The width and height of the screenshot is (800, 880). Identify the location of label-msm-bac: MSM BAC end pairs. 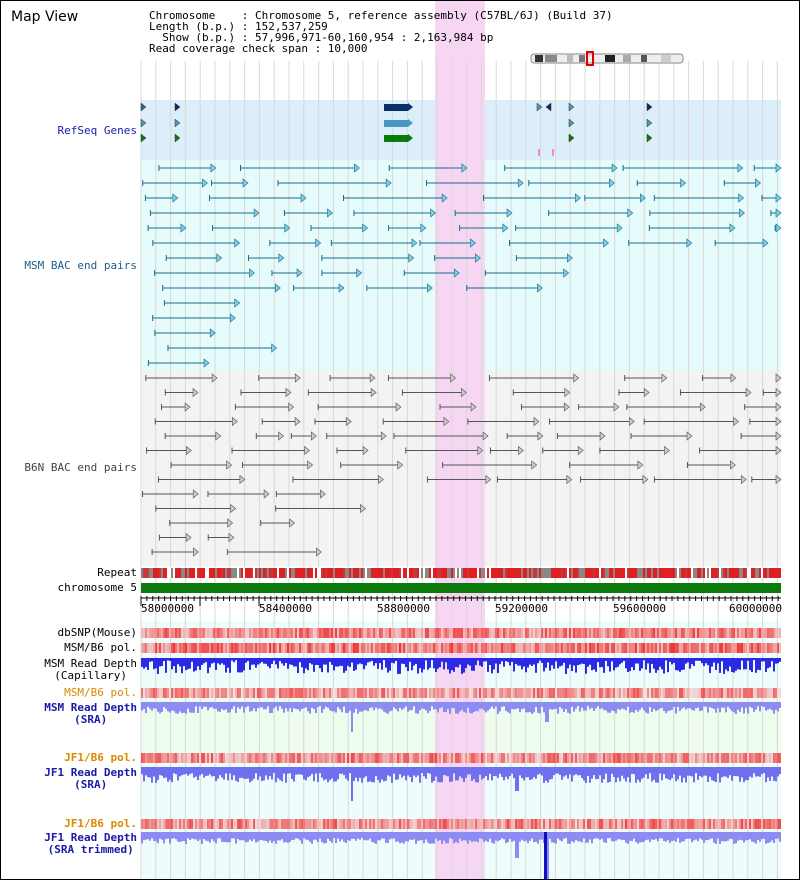
(80, 265).